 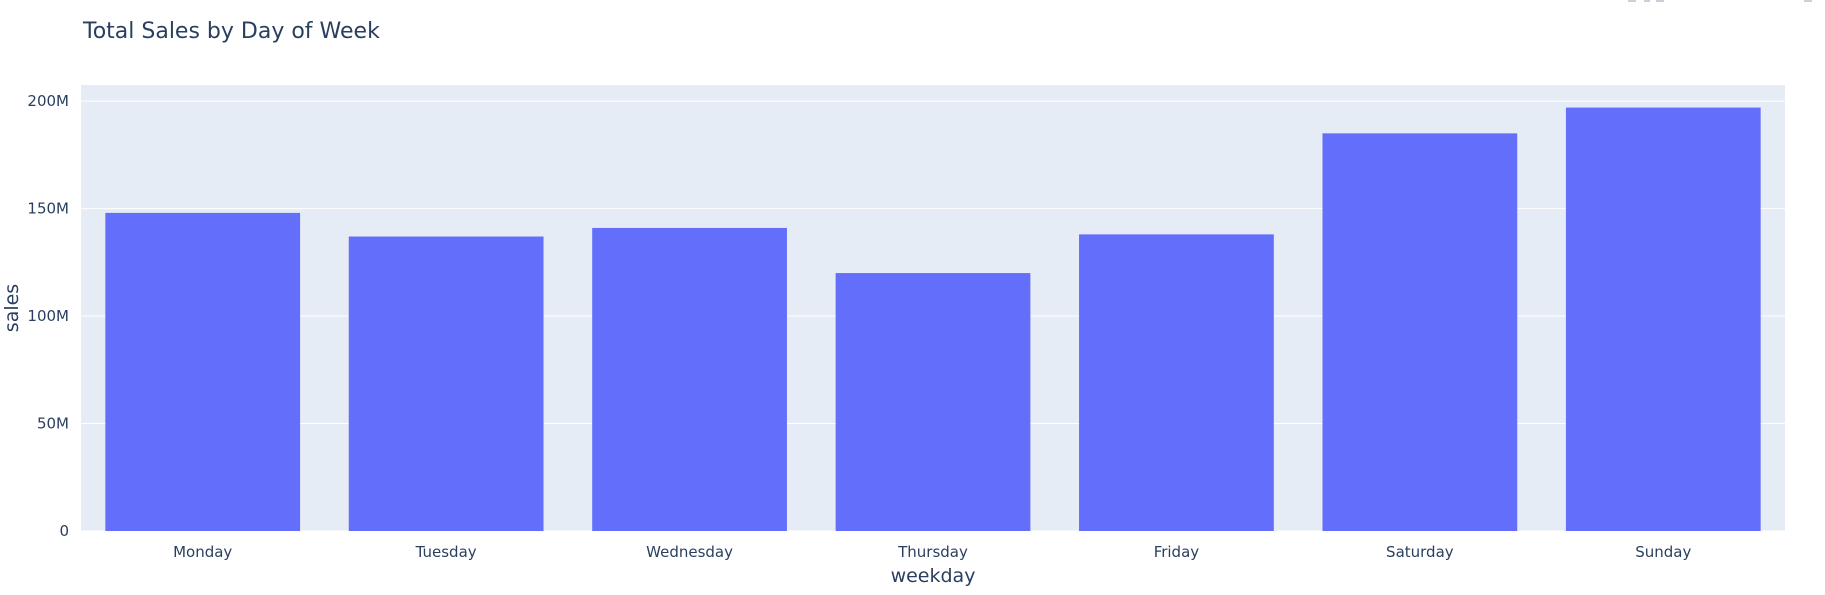 What do you see at coordinates (48, 209) in the screenshot?
I see `y-tick-label: 150M` at bounding box center [48, 209].